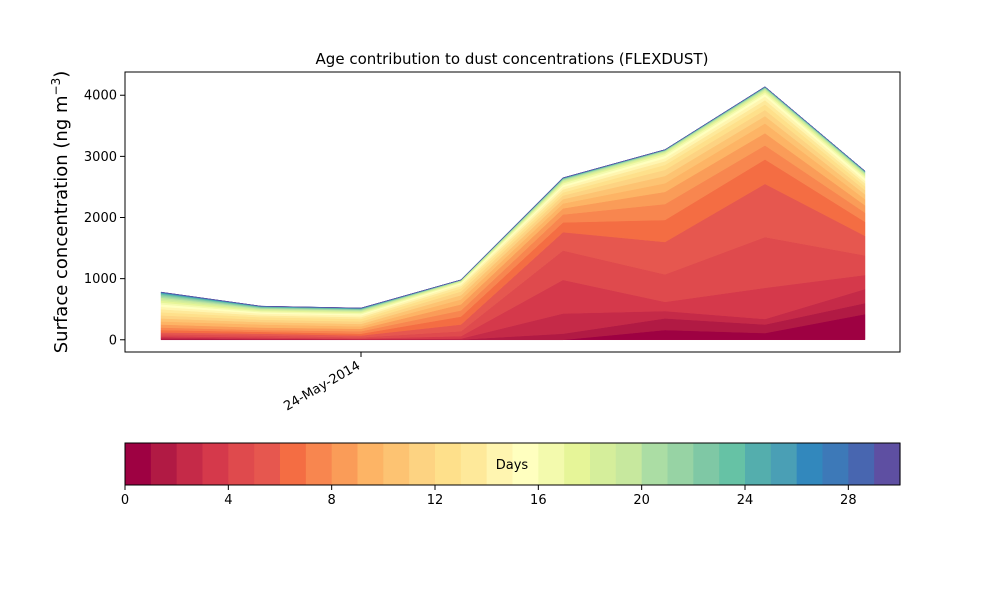  I want to click on colorbar-frame, so click(512, 464).